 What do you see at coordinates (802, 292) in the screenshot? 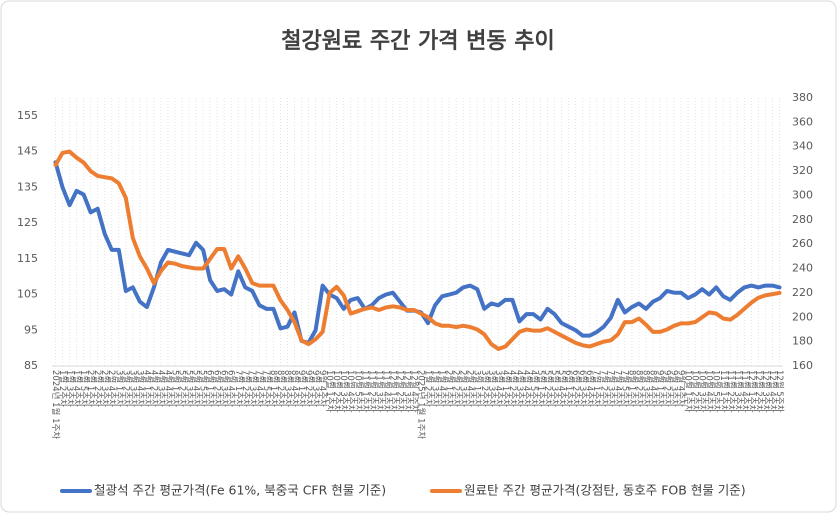
I see `y2-tick-label: 220` at bounding box center [802, 292].